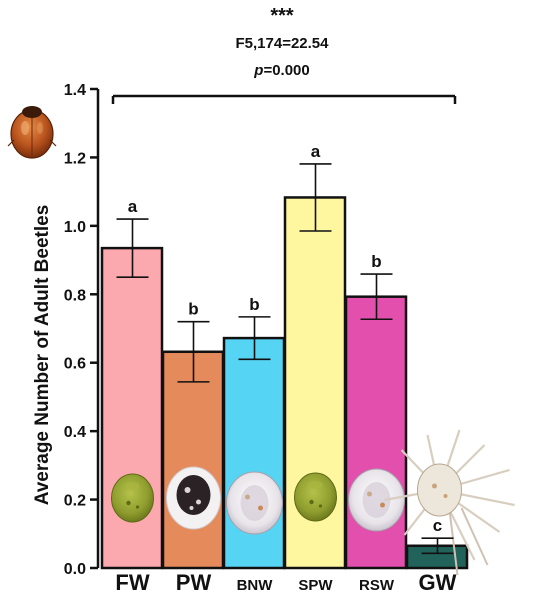 Image resolution: width=550 pixels, height=596 pixels. What do you see at coordinates (193, 498) in the screenshot?
I see `black-white-mealybug-icon` at bounding box center [193, 498].